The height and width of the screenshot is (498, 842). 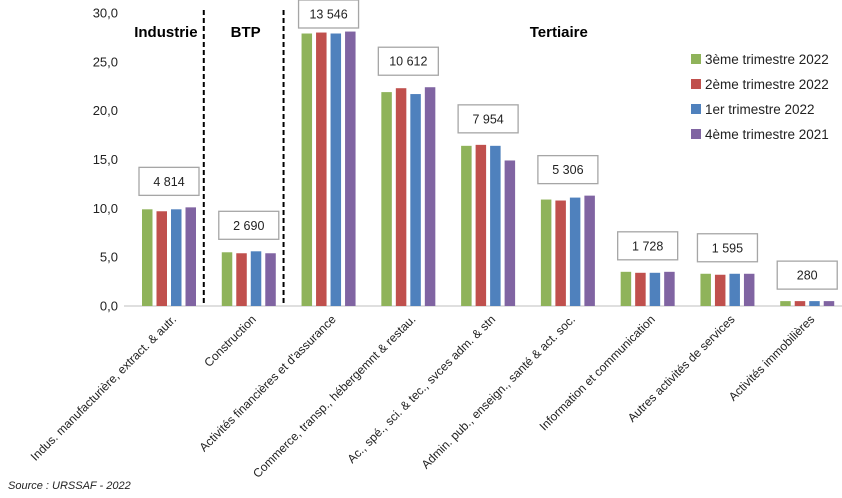 I want to click on total-label: 10 612, so click(x=408, y=62).